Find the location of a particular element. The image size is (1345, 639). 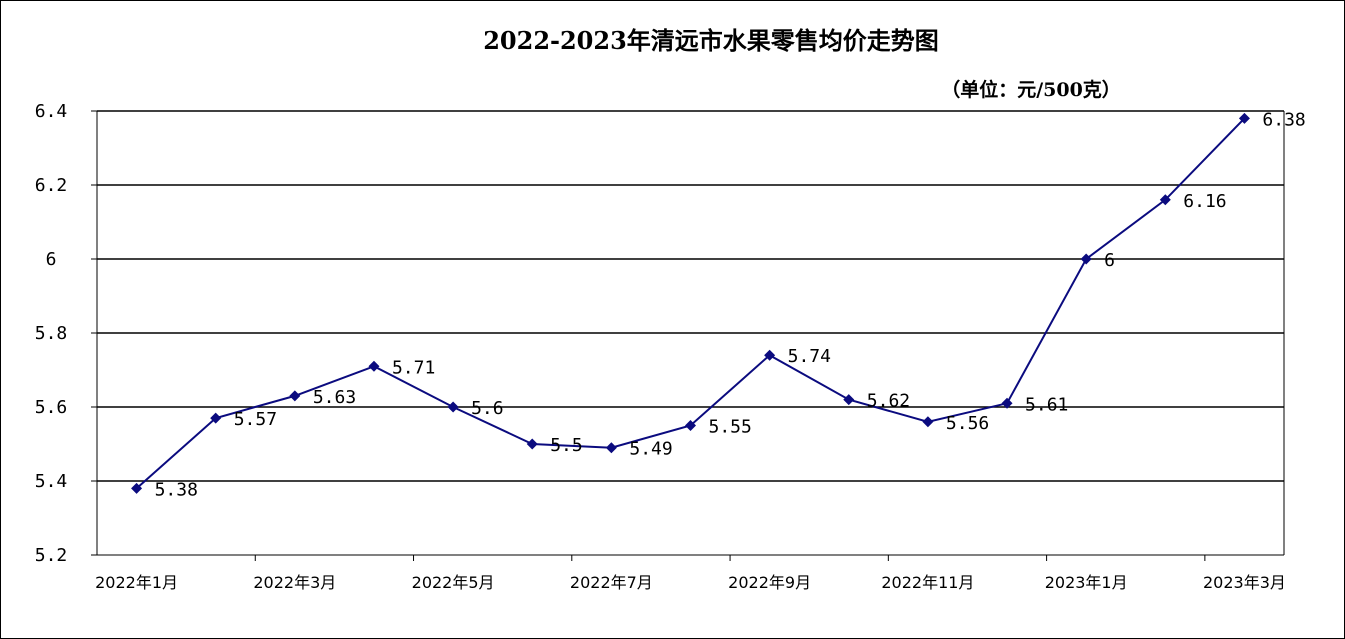

x-tick-label: 2022年1月 is located at coordinates (136, 582).